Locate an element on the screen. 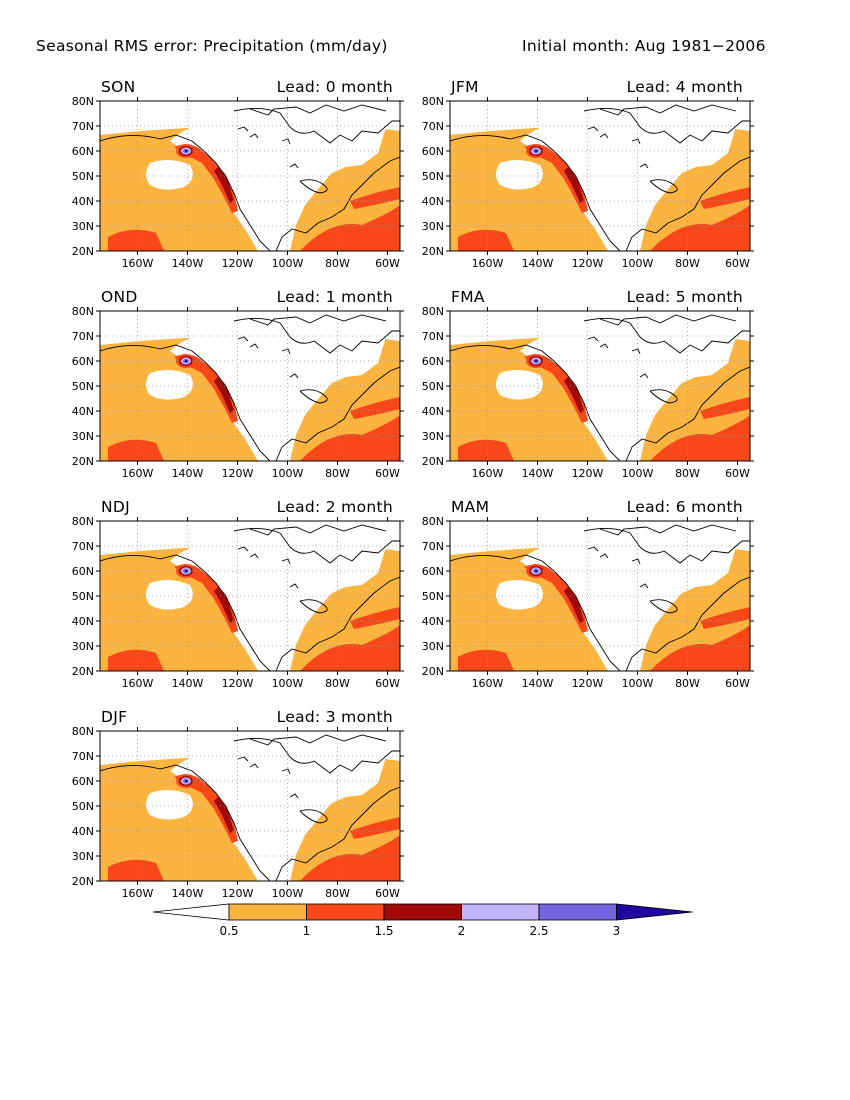 The image size is (850, 1100). lead-label: Lead: 2 month is located at coordinates (335, 507).